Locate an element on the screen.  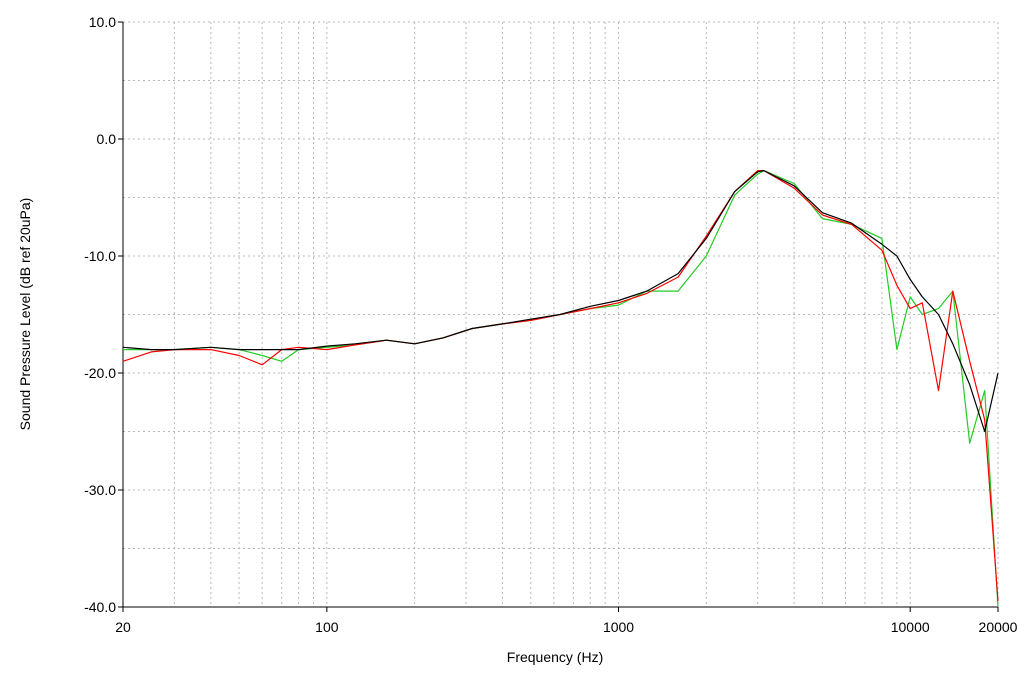
x-tick-label: 20000 is located at coordinates (998, 627).